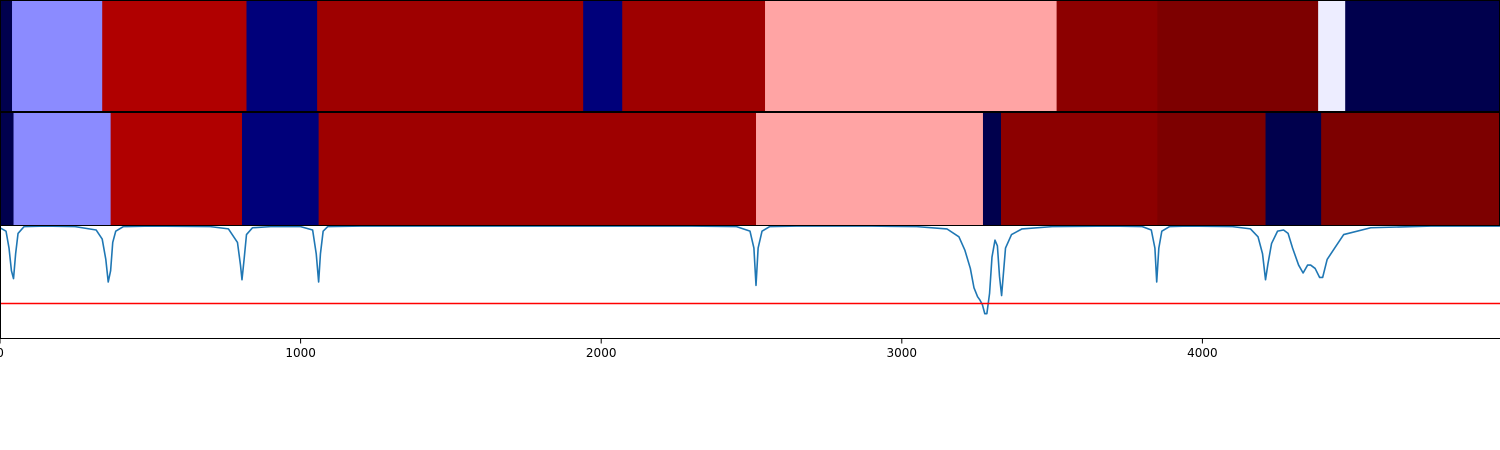 This screenshot has height=450, width=1500. Describe the element at coordinates (601, 353) in the screenshot. I see `x-tick-label-2000: 2000` at that location.